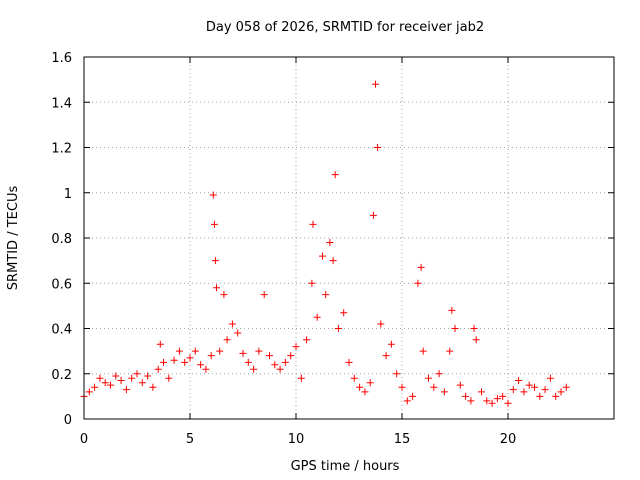  What do you see at coordinates (61, 239) in the screenshot?
I see `y-tick-label: 0.8` at bounding box center [61, 239].